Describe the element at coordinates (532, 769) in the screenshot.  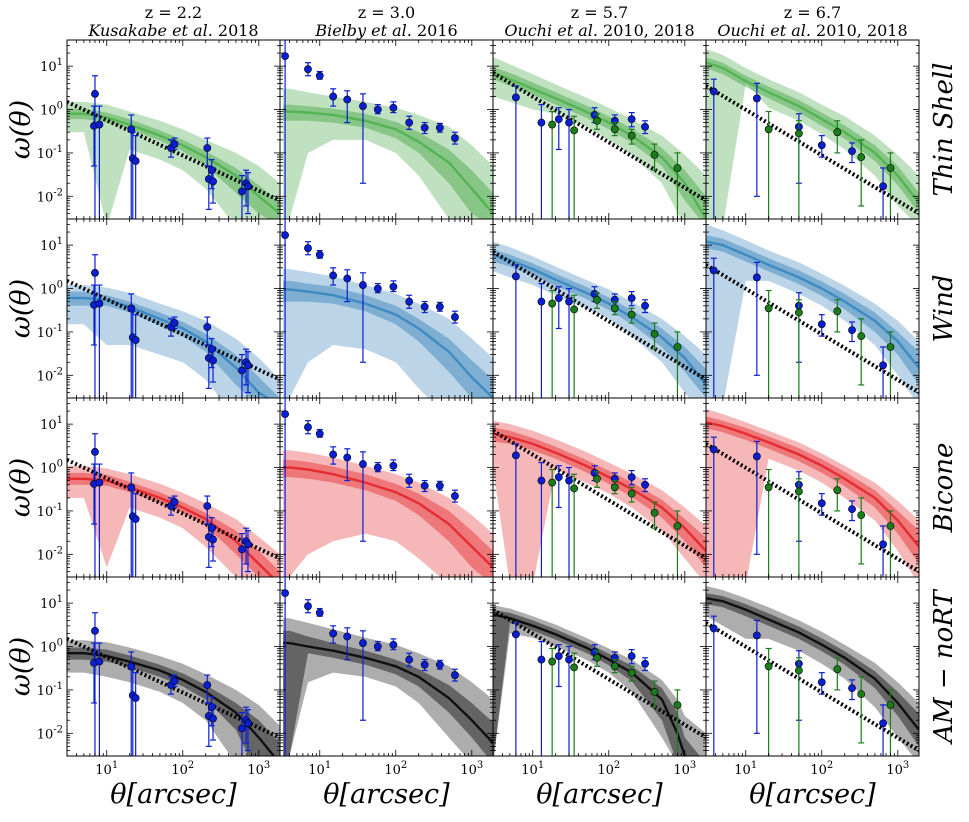
I see `x-tick-label: 10¹` at that location.